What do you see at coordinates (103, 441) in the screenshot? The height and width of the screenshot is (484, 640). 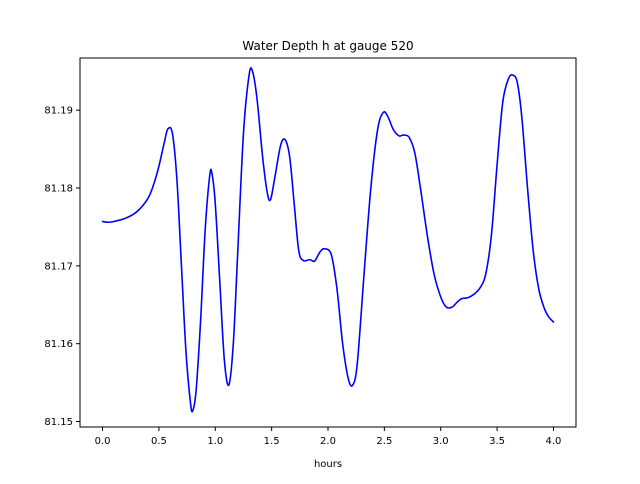 I see `x-tick-label: 0.0` at bounding box center [103, 441].